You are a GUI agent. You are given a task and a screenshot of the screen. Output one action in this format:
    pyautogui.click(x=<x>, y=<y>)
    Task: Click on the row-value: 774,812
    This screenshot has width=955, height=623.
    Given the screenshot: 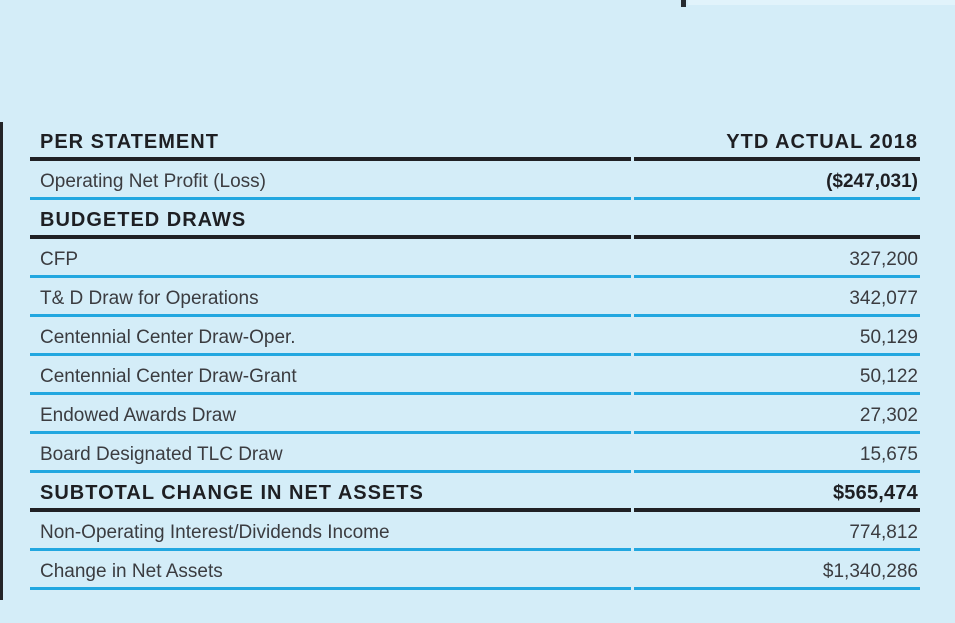 What is the action you would take?
    pyautogui.click(x=777, y=531)
    